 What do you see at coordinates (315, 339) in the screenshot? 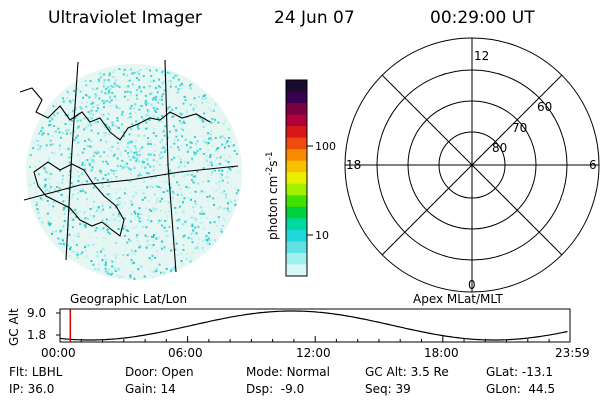
I see `timeline-x-ticks` at bounding box center [315, 339].